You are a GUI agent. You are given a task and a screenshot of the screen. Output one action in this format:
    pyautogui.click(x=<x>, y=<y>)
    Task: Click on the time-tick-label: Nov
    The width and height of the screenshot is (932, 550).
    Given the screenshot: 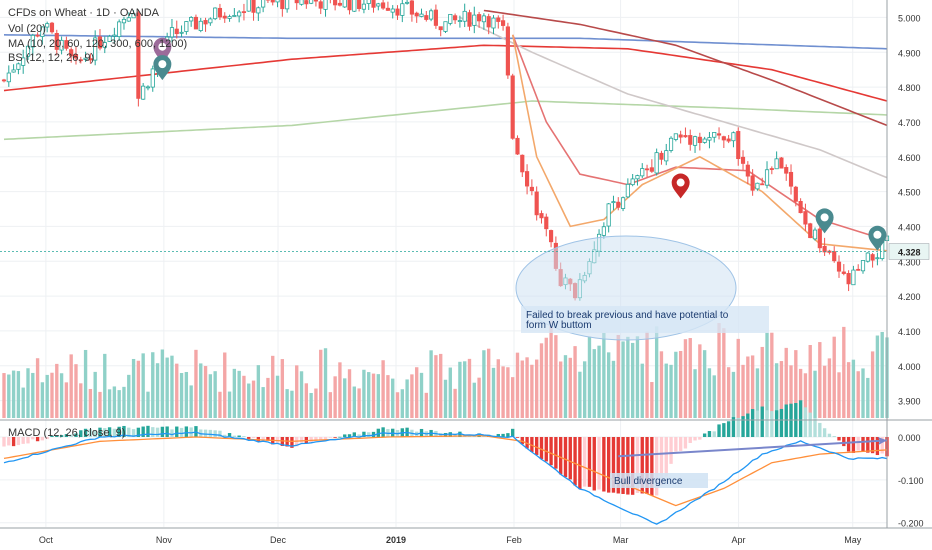 What is the action you would take?
    pyautogui.click(x=164, y=540)
    